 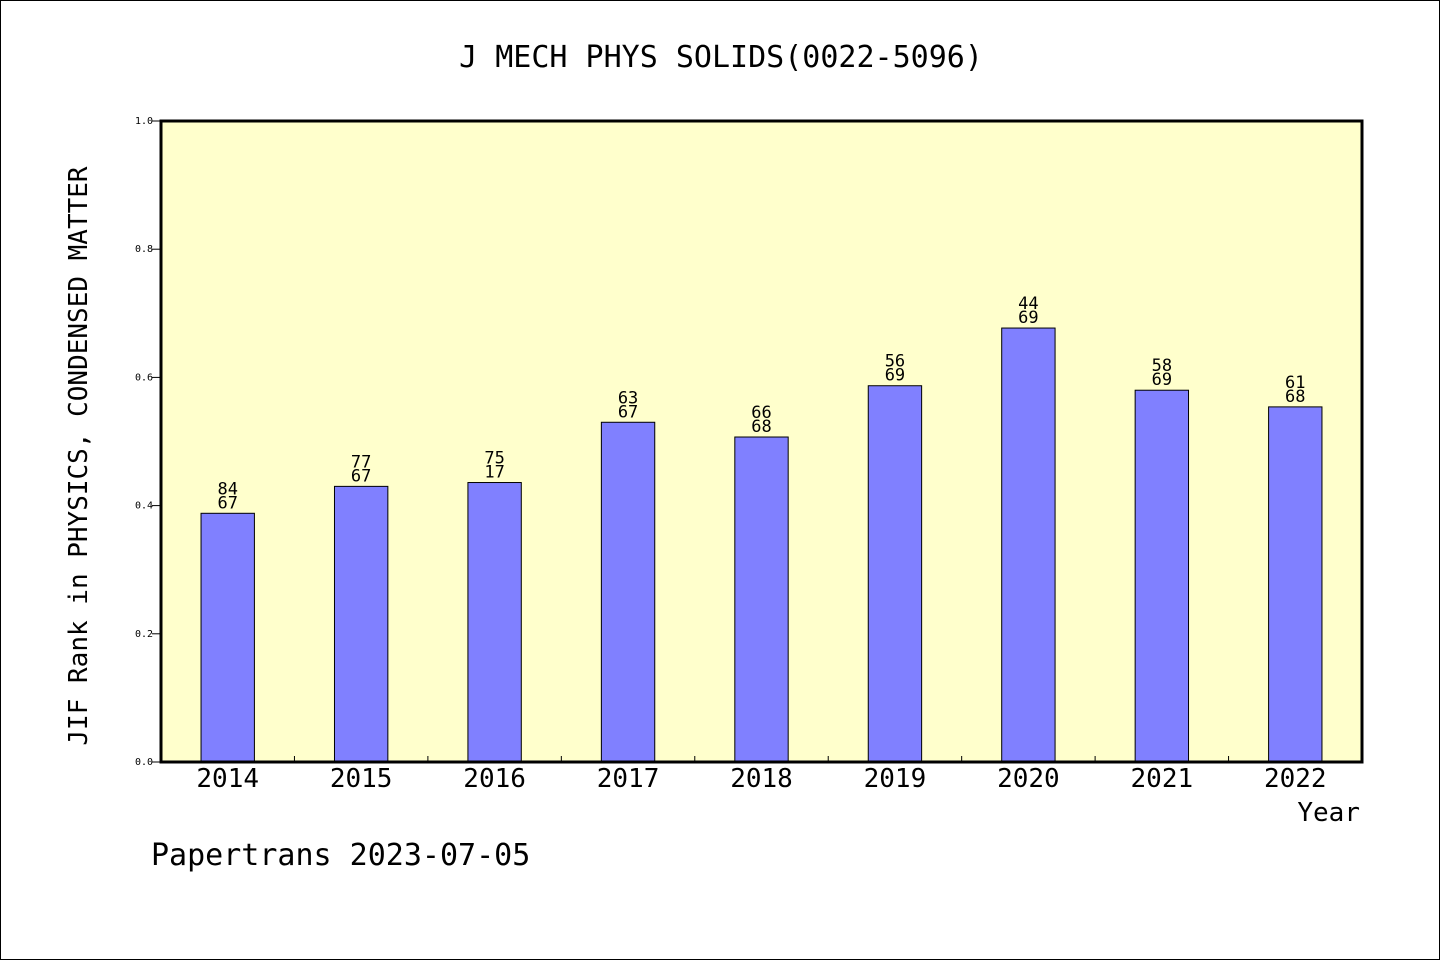 What do you see at coordinates (1028, 304) in the screenshot?
I see `bar-label-rank: 44` at bounding box center [1028, 304].